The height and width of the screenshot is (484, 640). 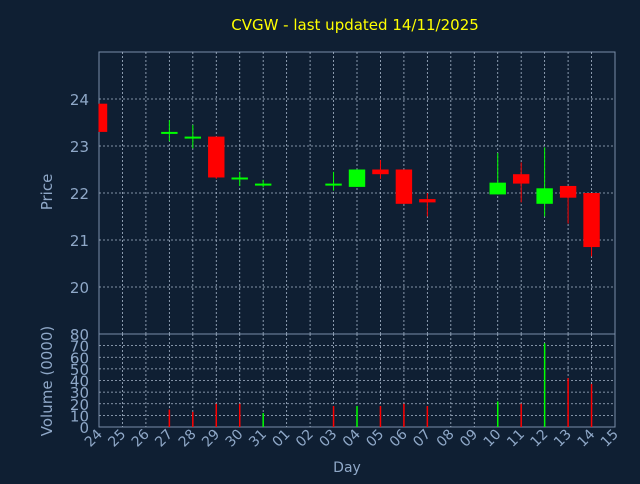 What do you see at coordinates (516, 439) in the screenshot?
I see `x-tick-label: 11` at bounding box center [516, 439].